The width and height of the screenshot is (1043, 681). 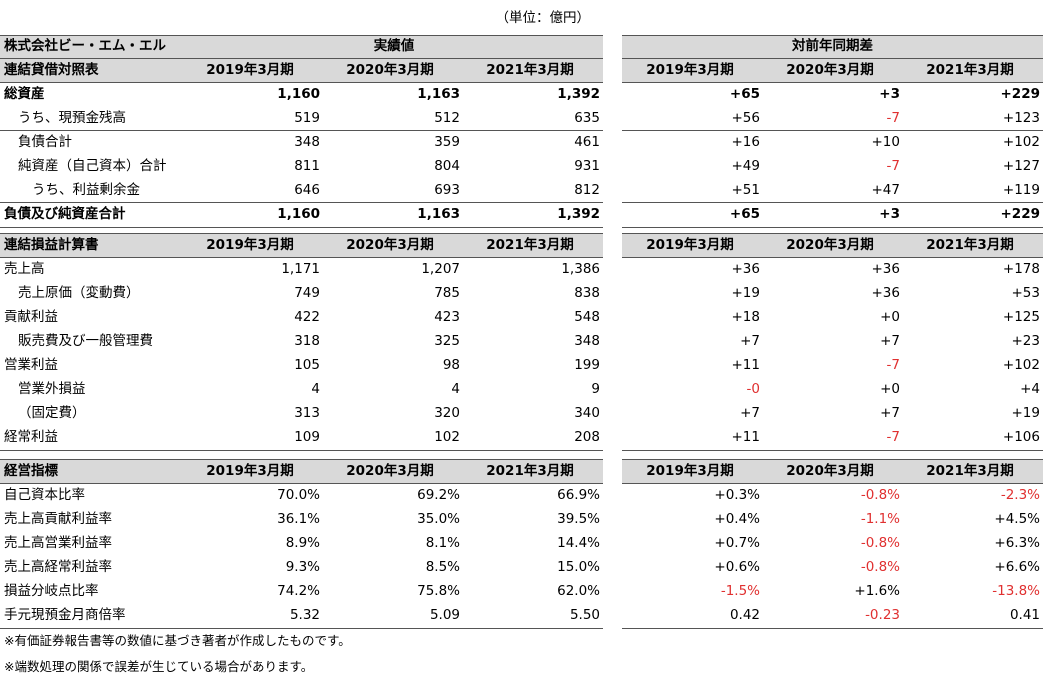 What do you see at coordinates (447, 437) in the screenshot?
I see `cell-value: 102` at bounding box center [447, 437].